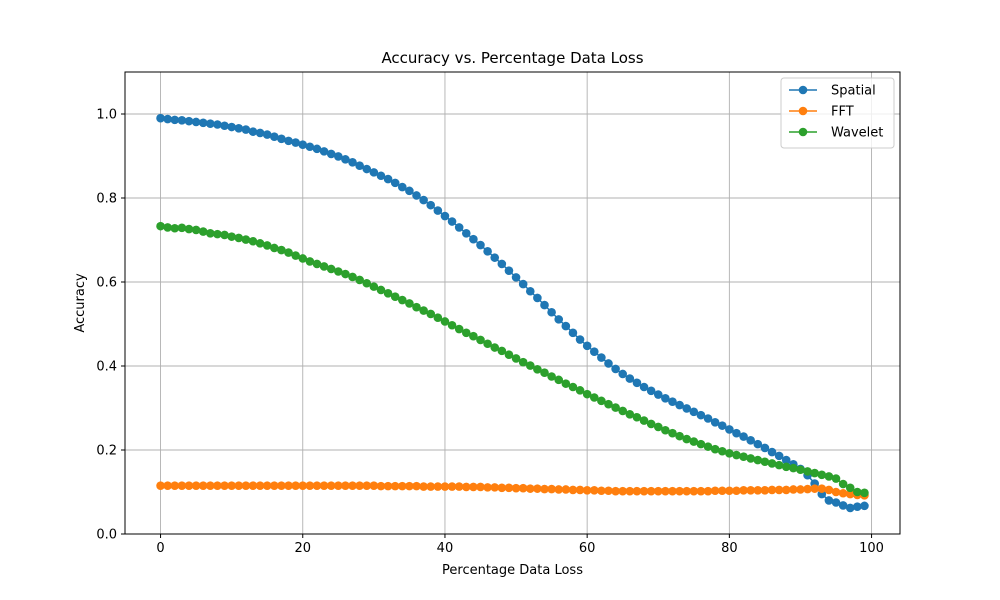 This screenshot has width=1000, height=600. Describe the element at coordinates (106, 199) in the screenshot. I see `y-tick-label: 0.8` at that location.